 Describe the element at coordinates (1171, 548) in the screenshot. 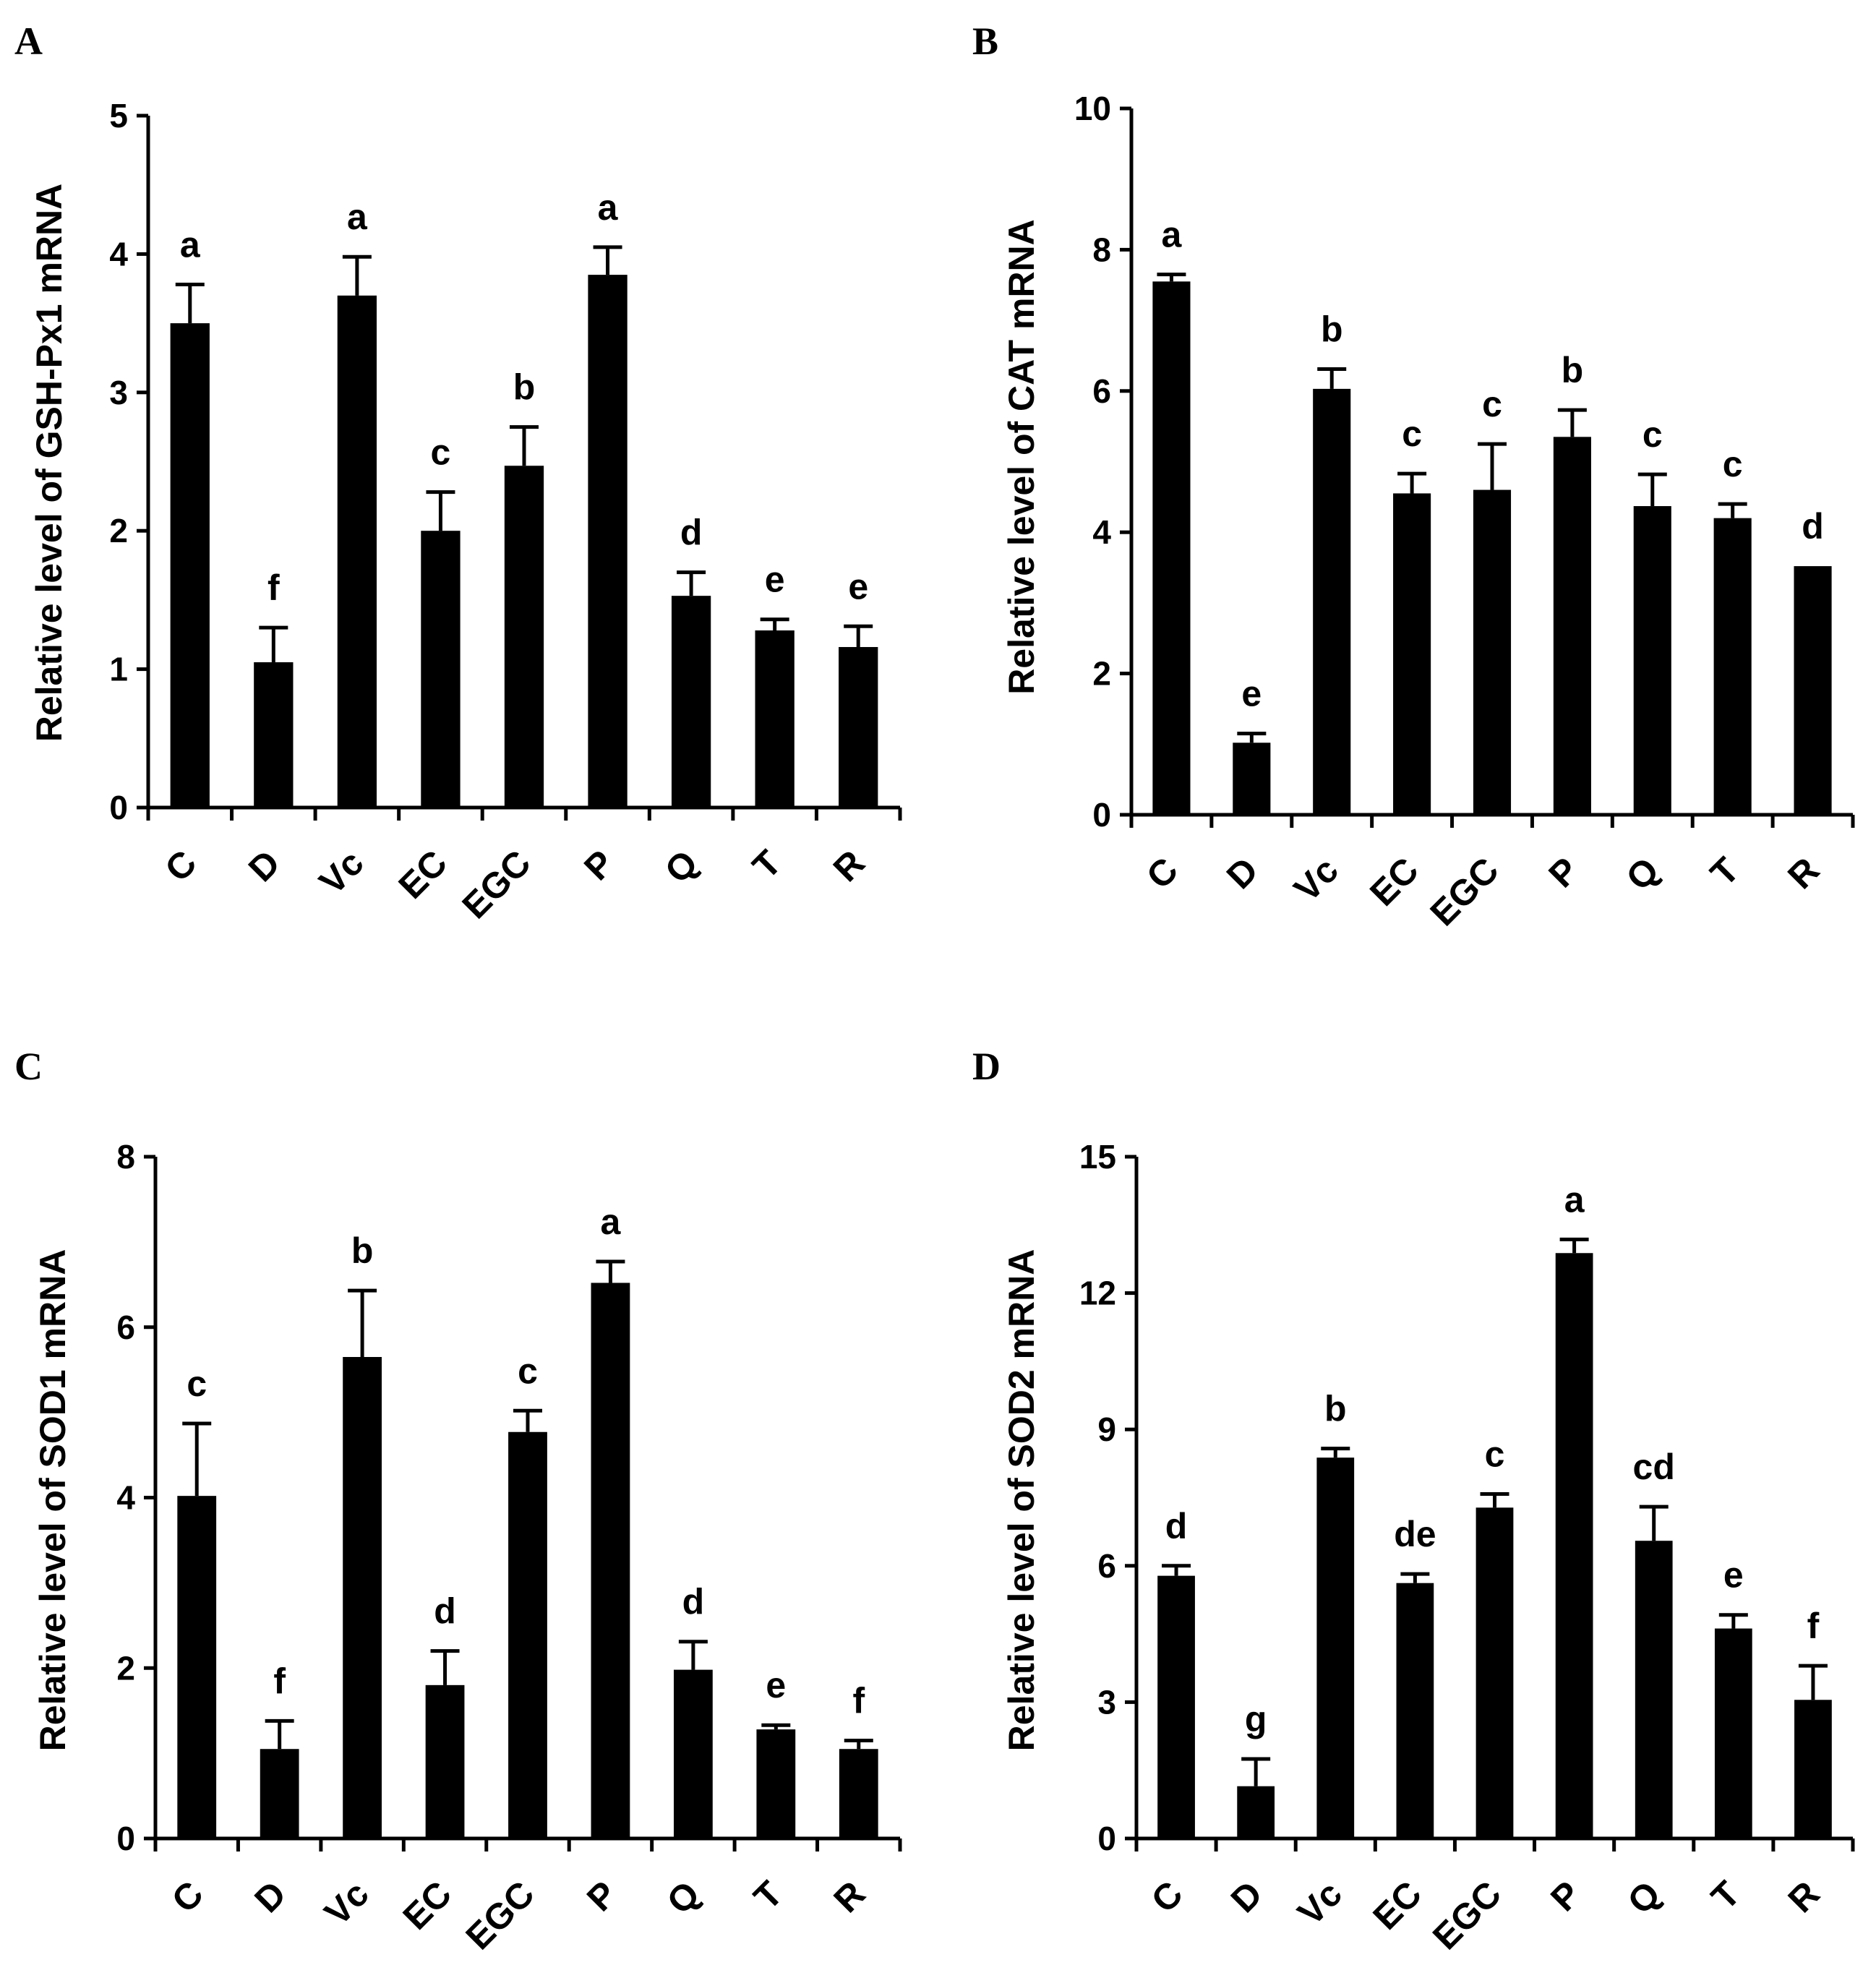

I see `bar-c` at that location.